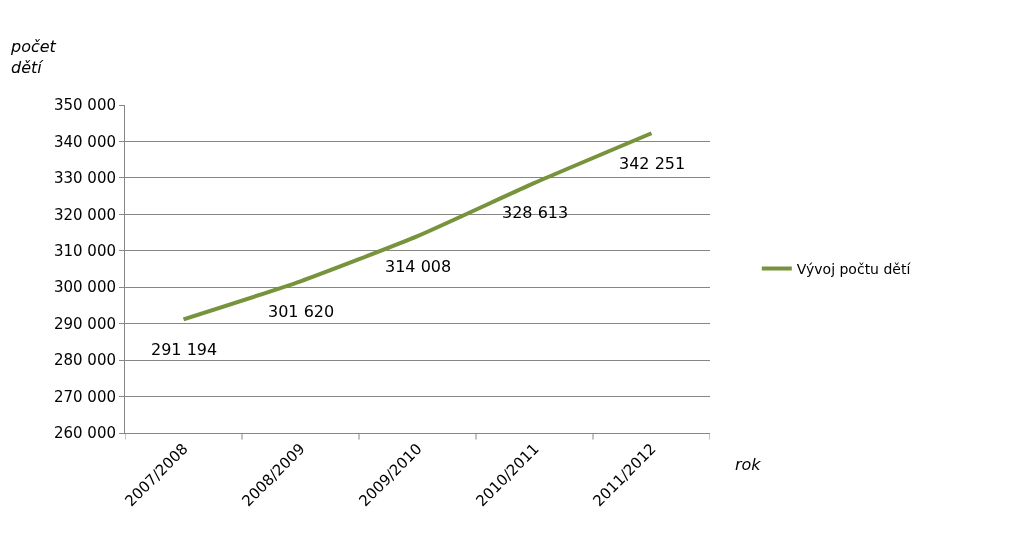 Image resolution: width=1017 pixels, height=551 pixels. Describe the element at coordinates (84, 433) in the screenshot. I see `y-tick-label: 260 000` at that location.